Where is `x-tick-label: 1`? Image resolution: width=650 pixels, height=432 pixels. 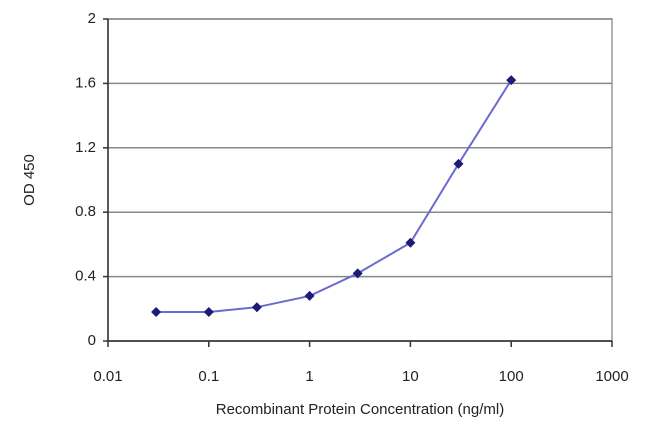 x-tick-label: 1 is located at coordinates (309, 376).